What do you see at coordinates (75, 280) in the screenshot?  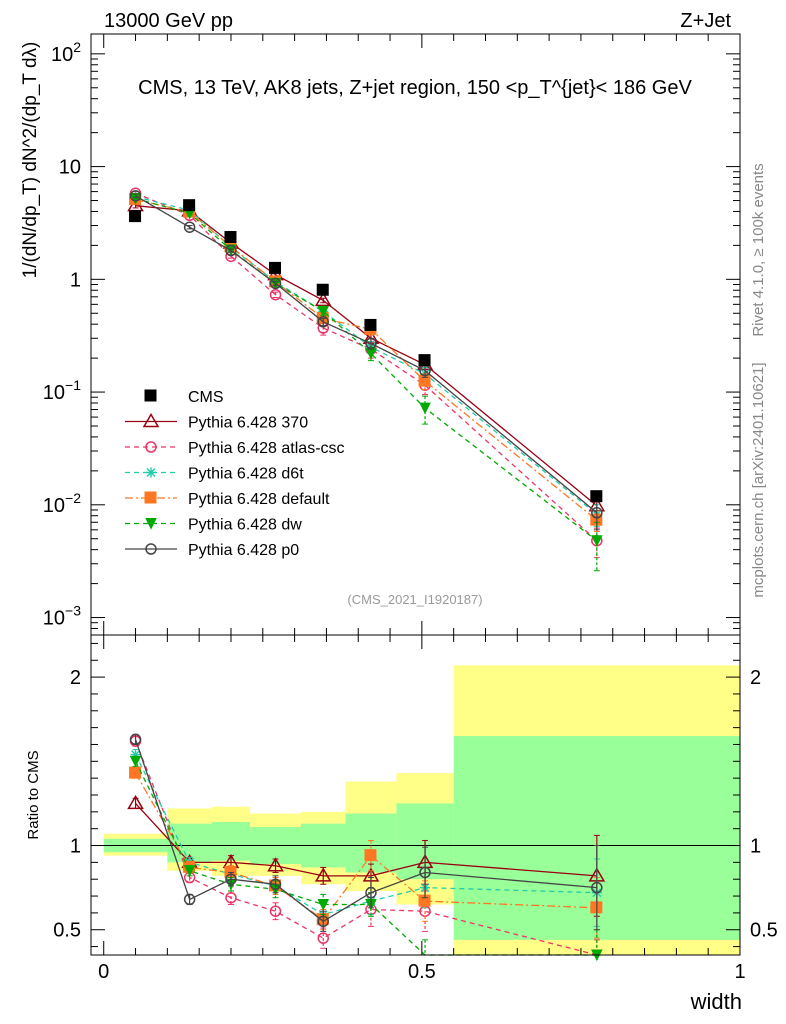 I see `main-y-tick-label: 1` at bounding box center [75, 280].